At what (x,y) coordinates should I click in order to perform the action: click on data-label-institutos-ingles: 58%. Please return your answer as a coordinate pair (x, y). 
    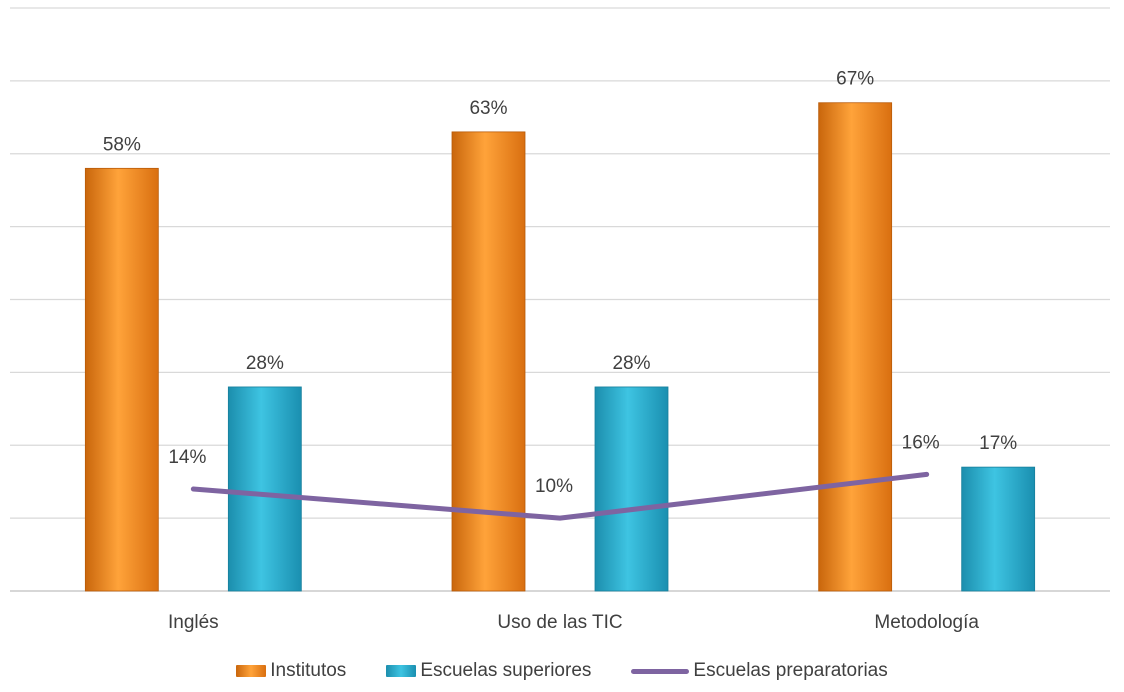
    Looking at the image, I should click on (122, 144).